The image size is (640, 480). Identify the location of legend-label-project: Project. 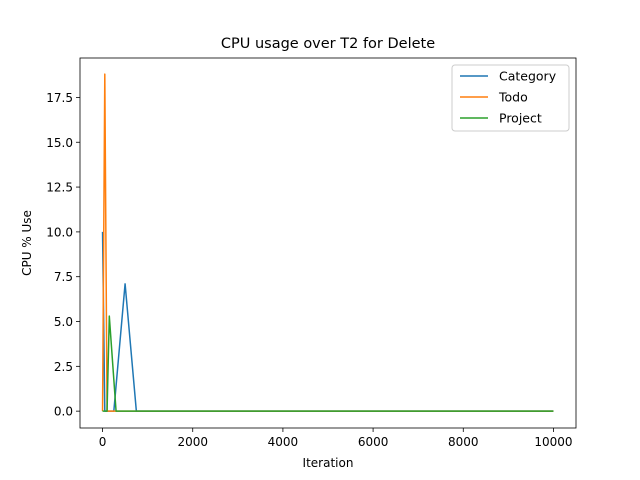
(520, 118).